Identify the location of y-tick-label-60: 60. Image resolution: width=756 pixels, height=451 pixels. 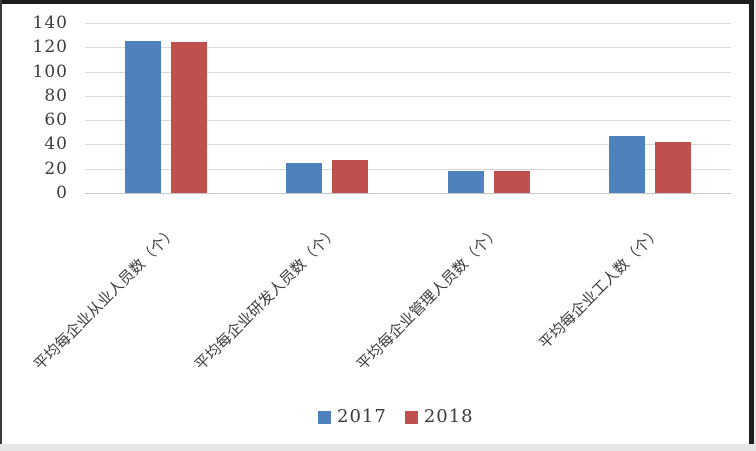
(56, 120).